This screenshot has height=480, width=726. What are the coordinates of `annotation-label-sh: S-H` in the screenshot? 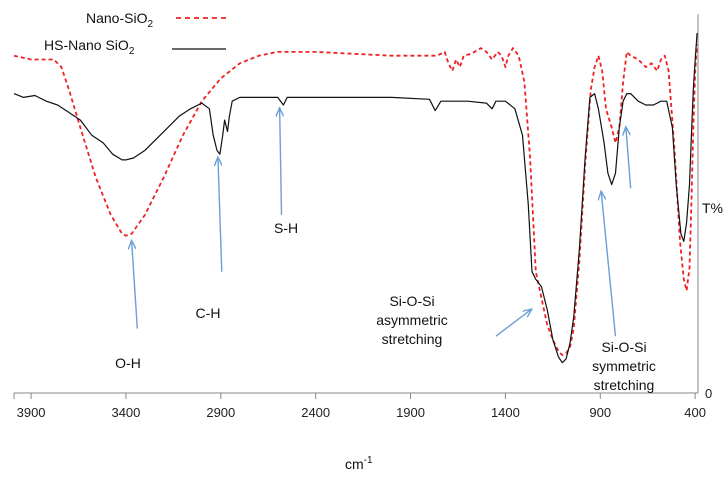 It's located at (286, 228).